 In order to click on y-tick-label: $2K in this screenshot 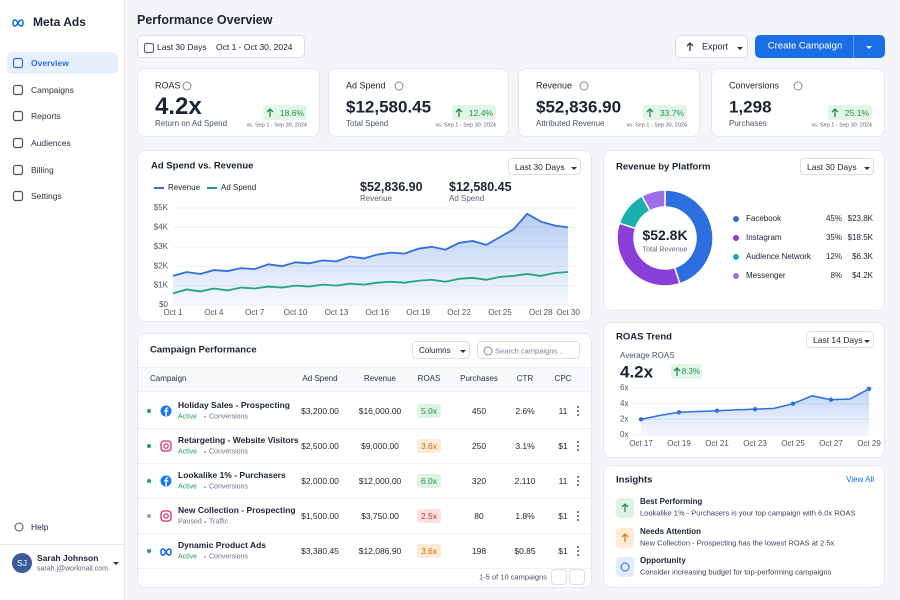, I will do `click(161, 265)`.